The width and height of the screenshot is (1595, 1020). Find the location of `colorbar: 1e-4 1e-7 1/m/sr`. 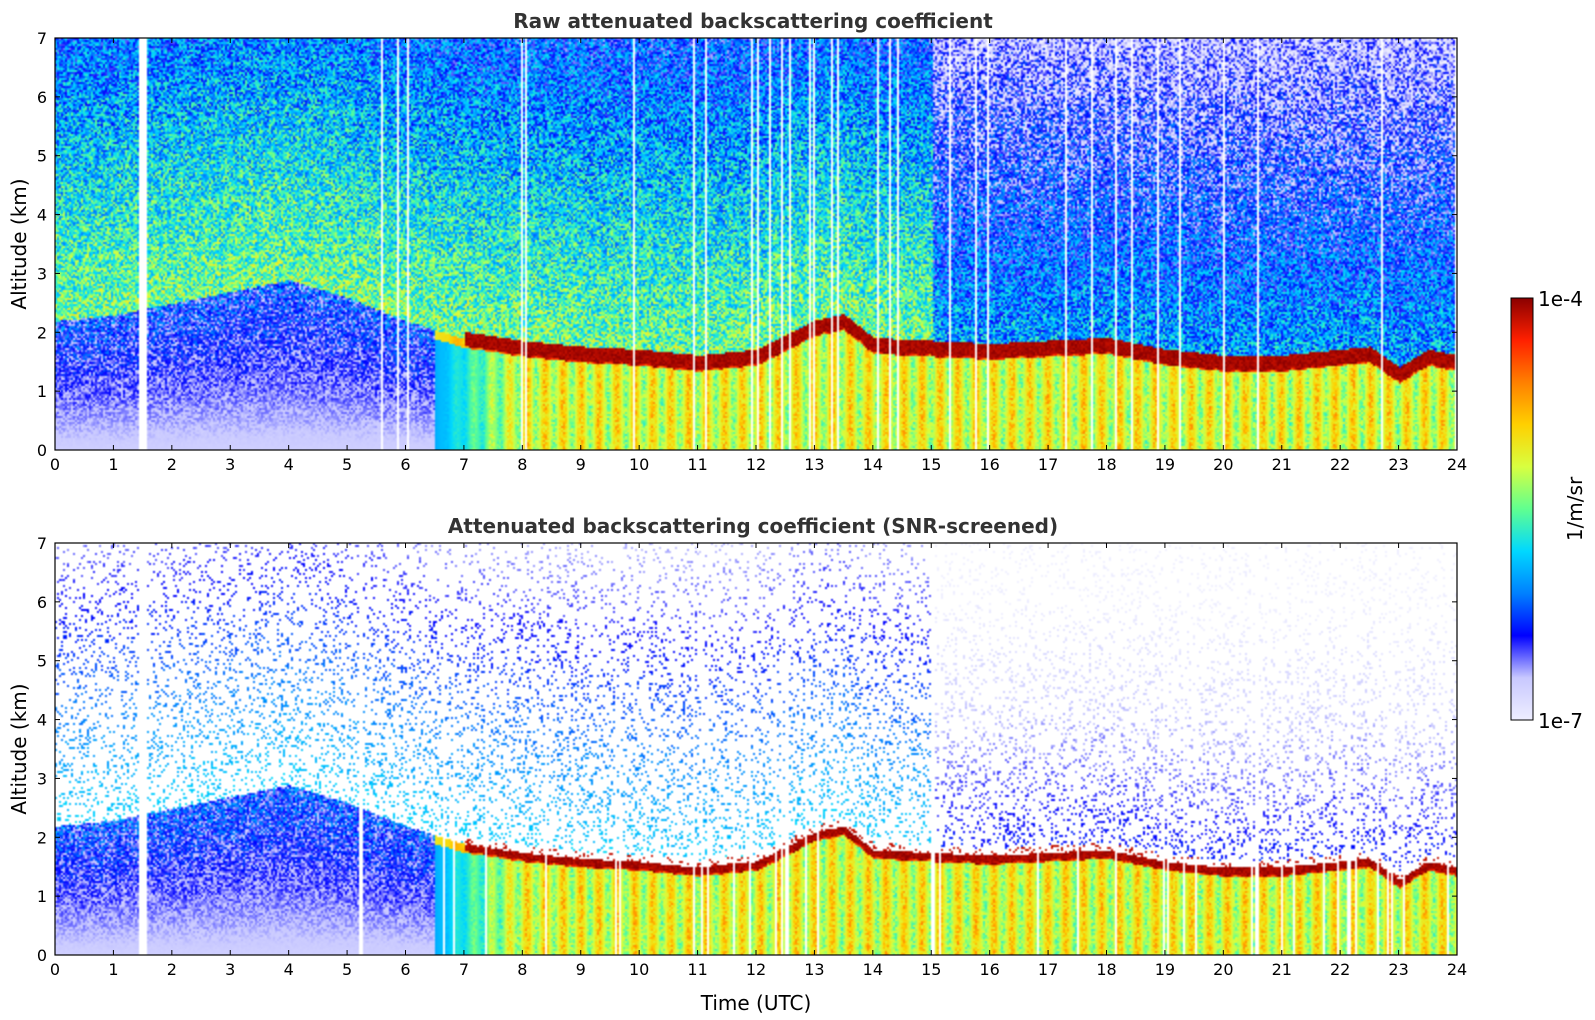

colorbar: 1e-4 1e-7 1/m/sr is located at coordinates (1548, 510).